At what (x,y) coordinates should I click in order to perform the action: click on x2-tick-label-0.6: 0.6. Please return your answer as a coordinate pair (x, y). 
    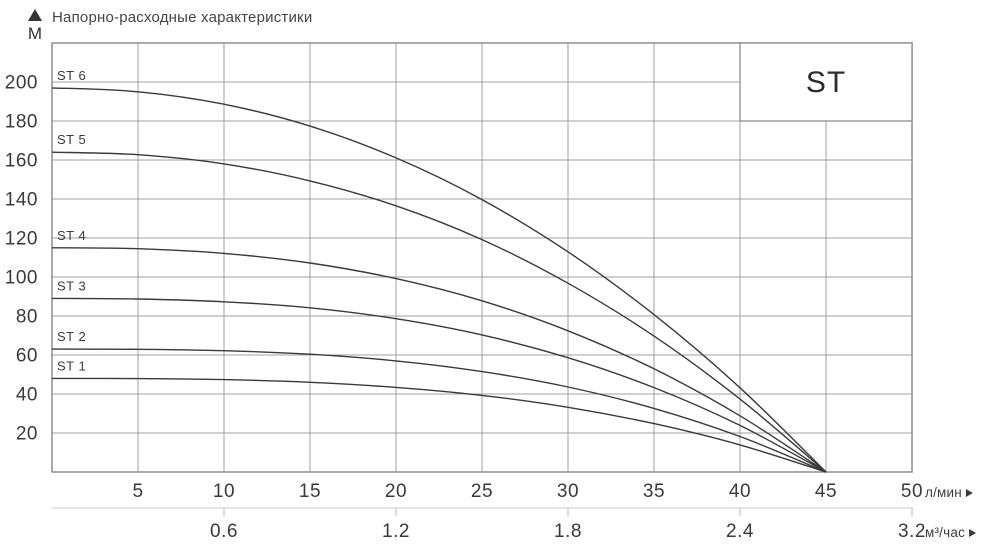
    Looking at the image, I should click on (224, 531).